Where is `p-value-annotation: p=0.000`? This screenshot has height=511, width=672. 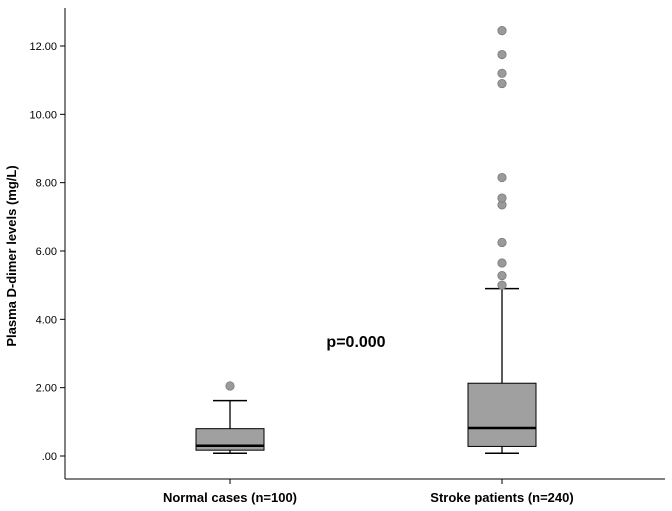
p-value-annotation: p=0.000 is located at coordinates (355, 342).